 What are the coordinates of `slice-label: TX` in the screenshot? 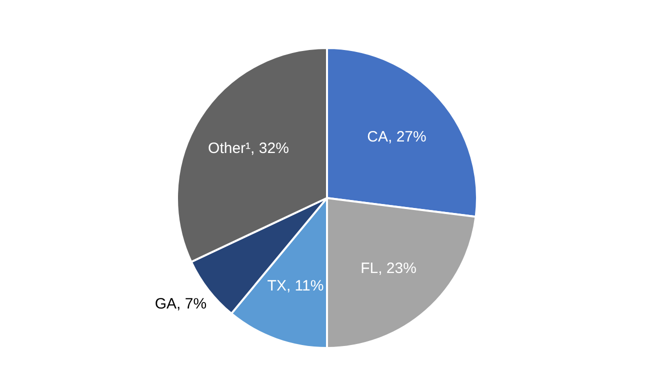 It's located at (276, 285).